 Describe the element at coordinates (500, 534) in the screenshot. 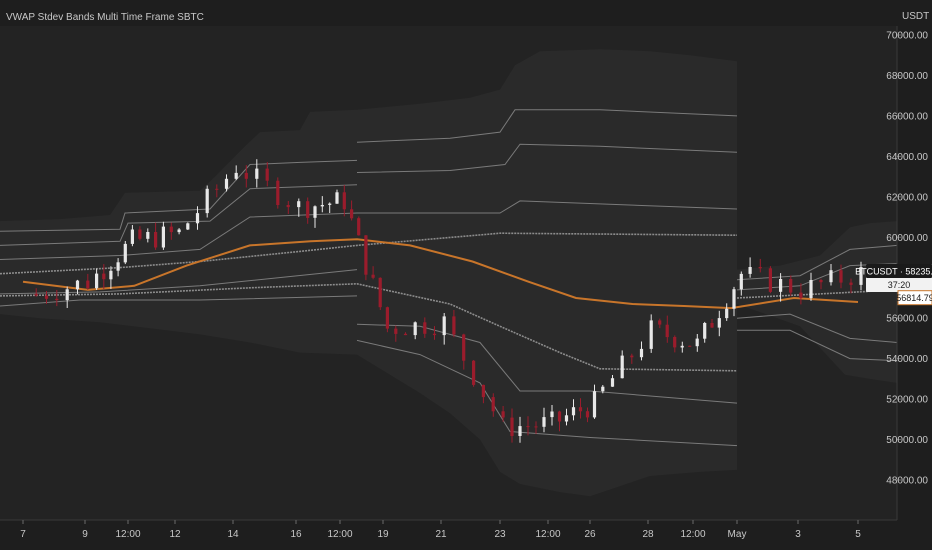

I see `x-tick-label: 23` at that location.